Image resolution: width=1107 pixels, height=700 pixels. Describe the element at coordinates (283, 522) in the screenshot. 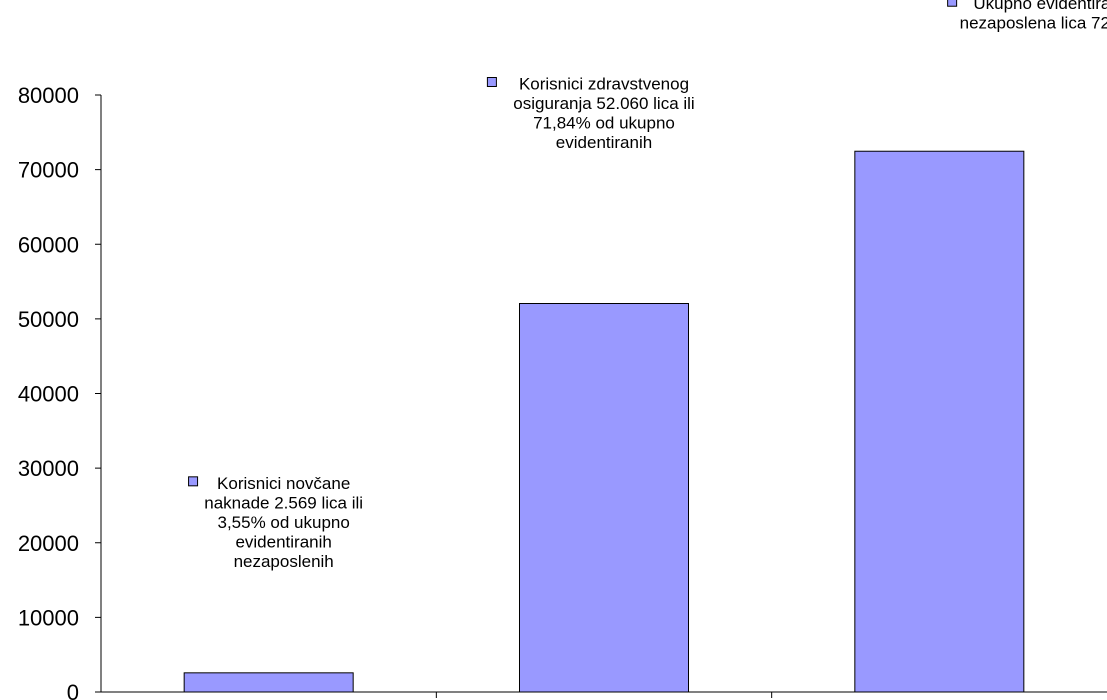

I see `data-label-line: 3,55% od ukupno` at that location.